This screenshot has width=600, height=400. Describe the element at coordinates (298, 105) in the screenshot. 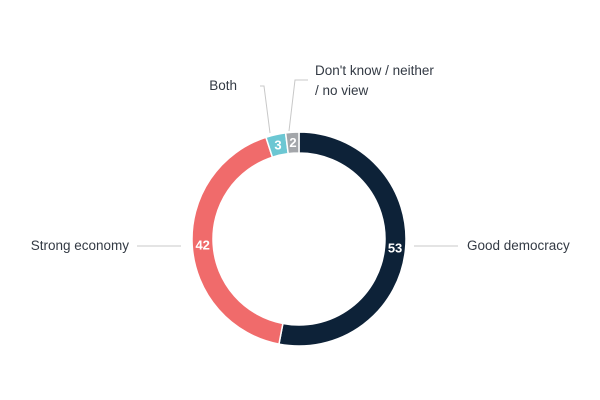

I see `leader-line-don-t-know-neither` at that location.